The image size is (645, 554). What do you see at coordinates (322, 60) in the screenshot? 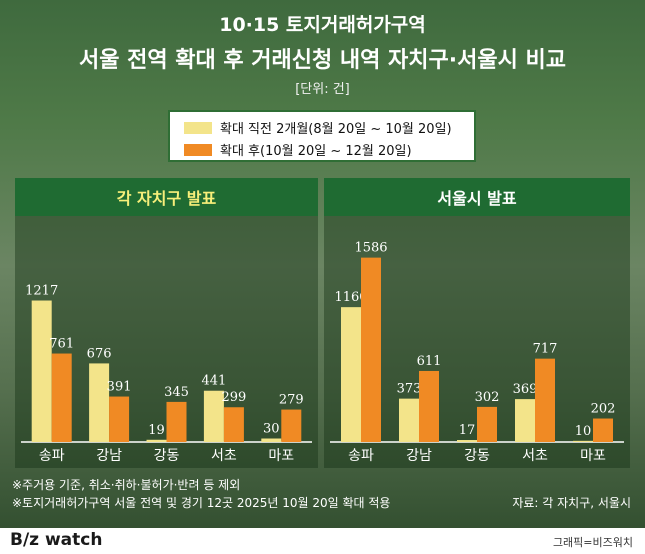
I see `title-line-2: 서울 전역 확대 후 거래신청 내역 자치구·서울시 비교` at bounding box center [322, 60].